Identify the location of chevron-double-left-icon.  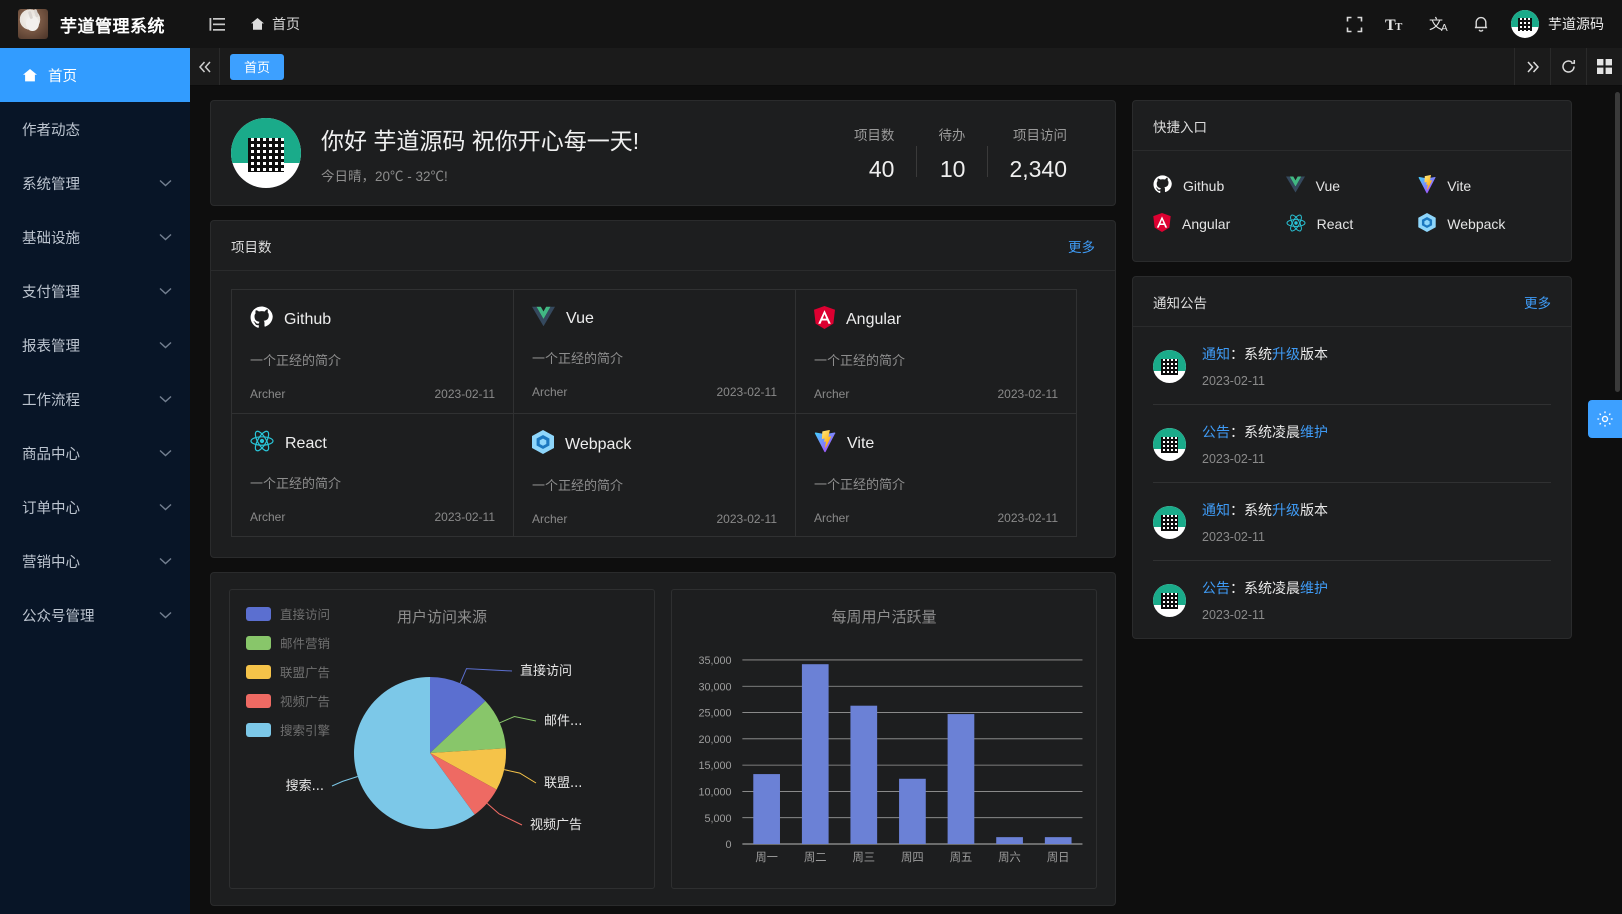
(205, 66).